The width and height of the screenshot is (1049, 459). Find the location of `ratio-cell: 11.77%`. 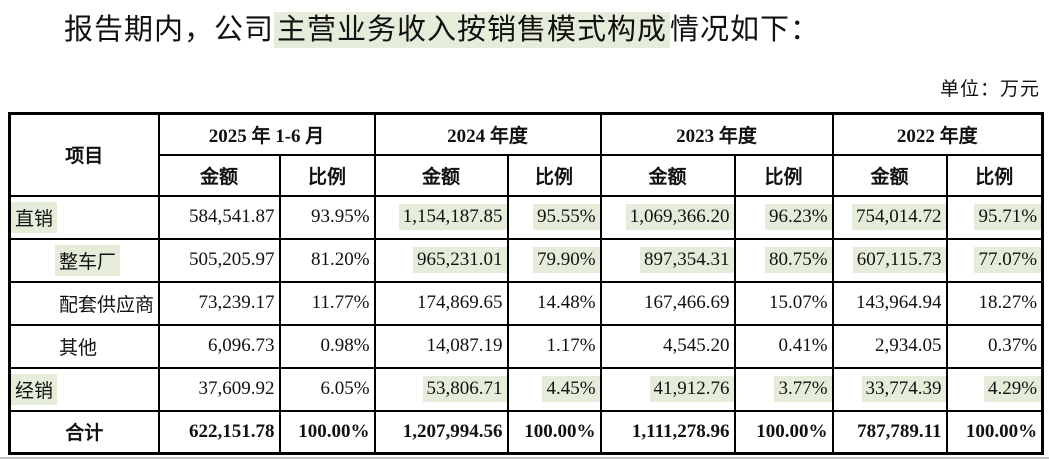

ratio-cell: 11.77% is located at coordinates (327, 303).